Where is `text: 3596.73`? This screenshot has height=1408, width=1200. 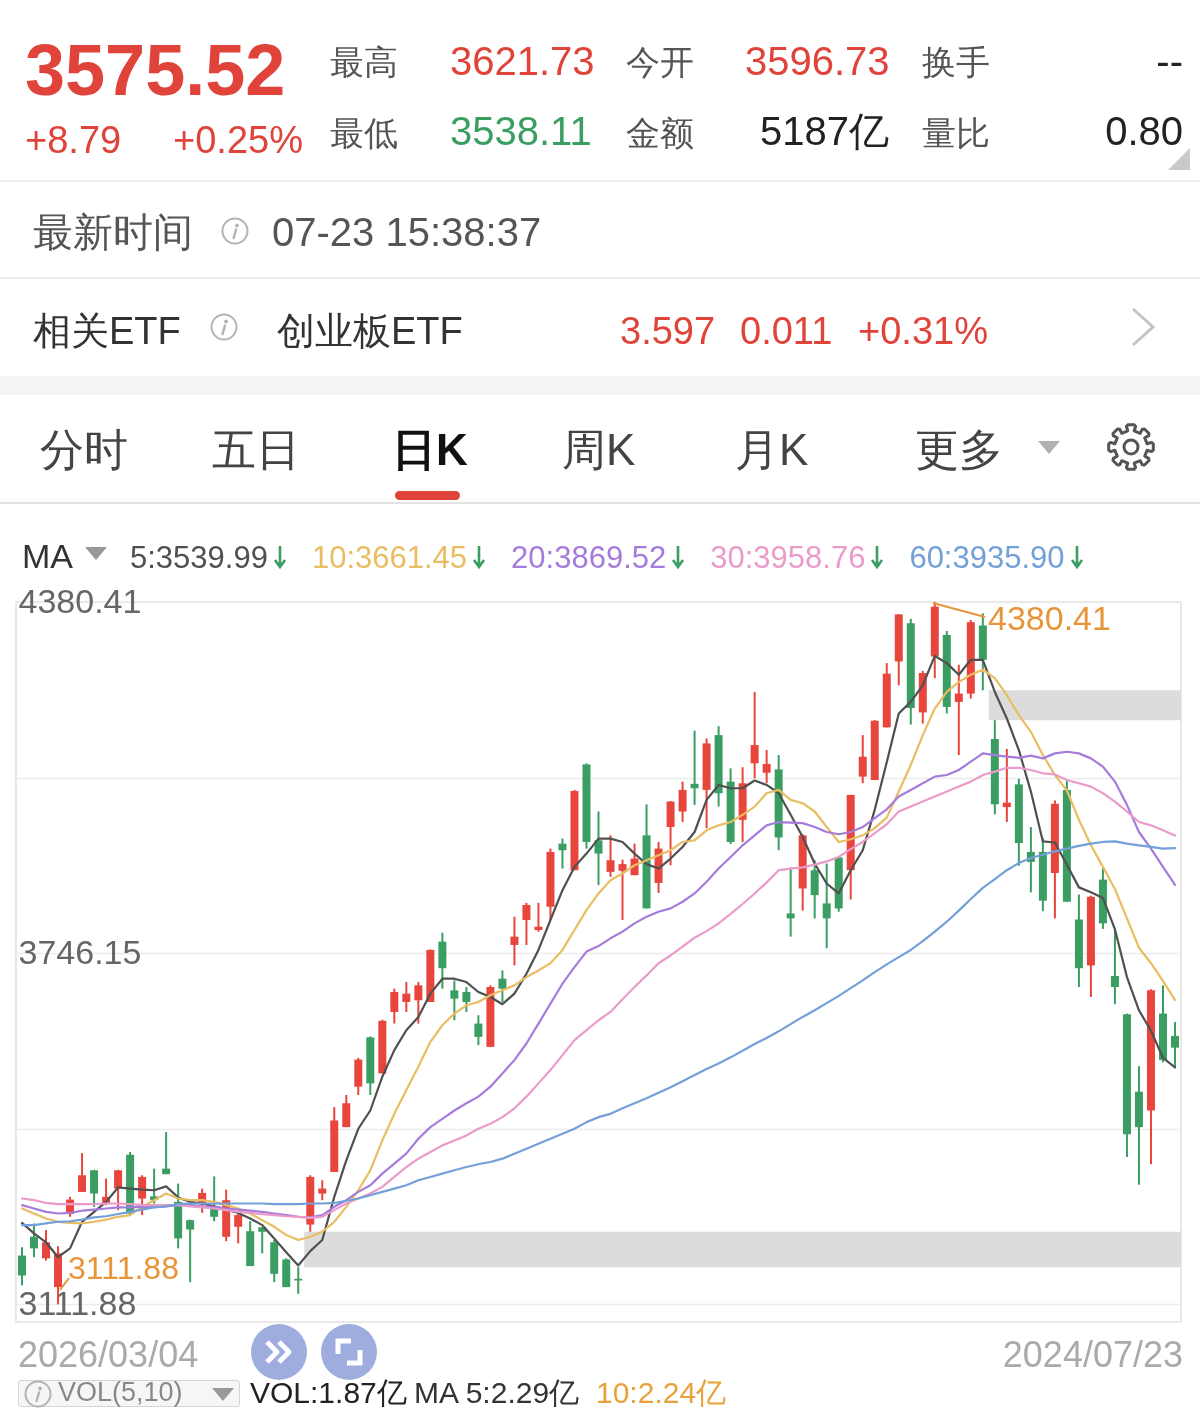
text: 3596.73 is located at coordinates (817, 61).